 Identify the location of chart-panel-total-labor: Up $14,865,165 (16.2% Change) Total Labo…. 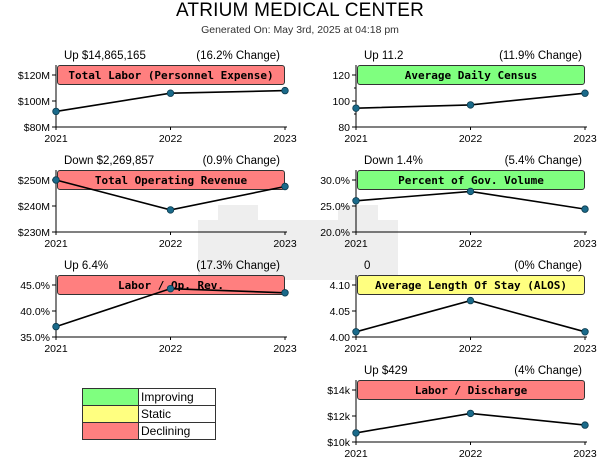
(148, 100).